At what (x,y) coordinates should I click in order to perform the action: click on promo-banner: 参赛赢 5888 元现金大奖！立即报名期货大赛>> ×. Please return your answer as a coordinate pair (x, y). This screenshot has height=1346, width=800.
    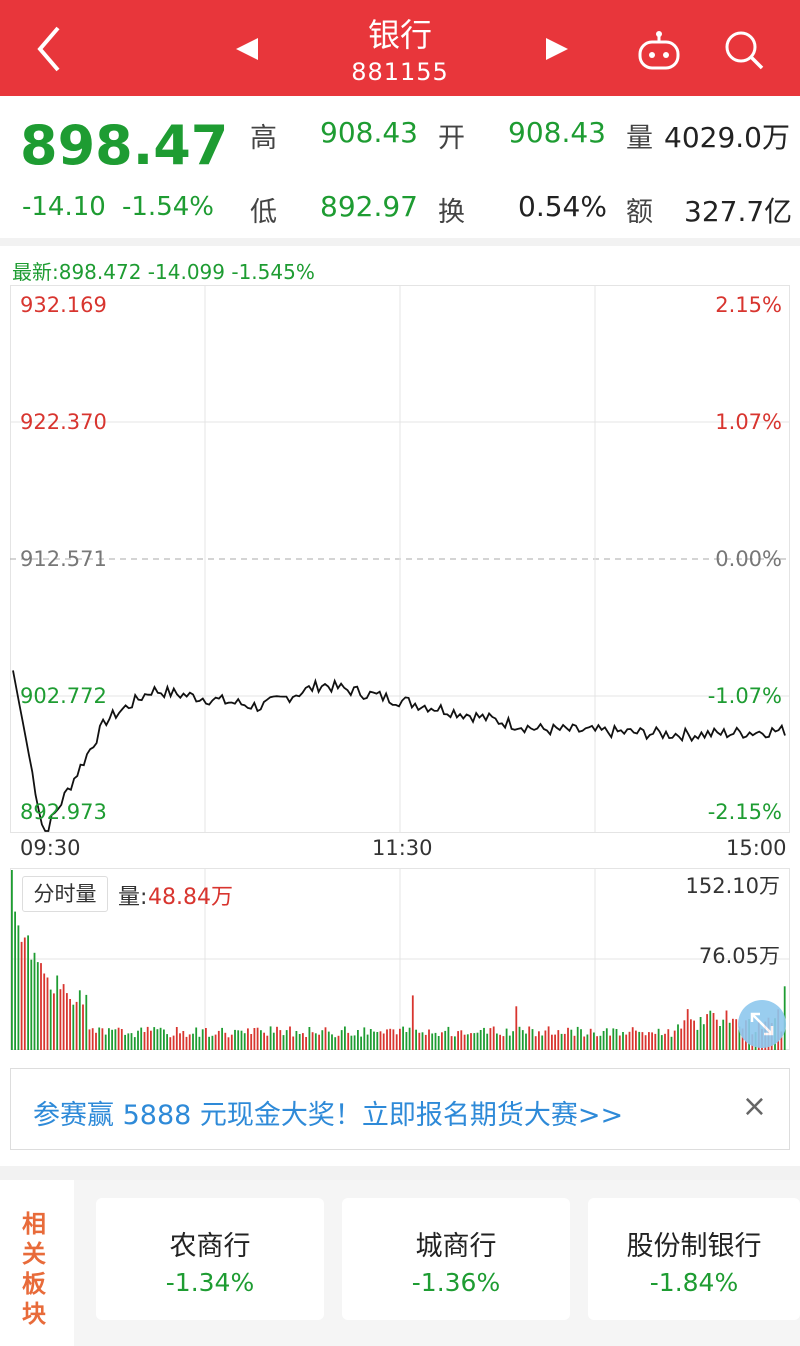
    Looking at the image, I should click on (400, 1109).